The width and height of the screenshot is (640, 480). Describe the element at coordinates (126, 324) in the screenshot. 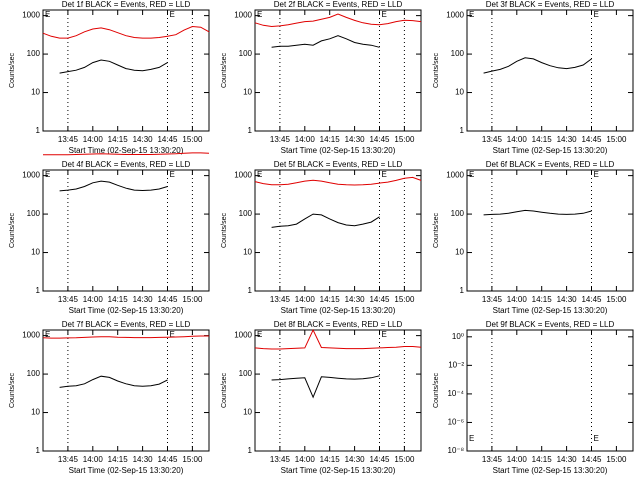

I see `chart-title: Det 7f BLACK = Events, RED = LLD` at that location.